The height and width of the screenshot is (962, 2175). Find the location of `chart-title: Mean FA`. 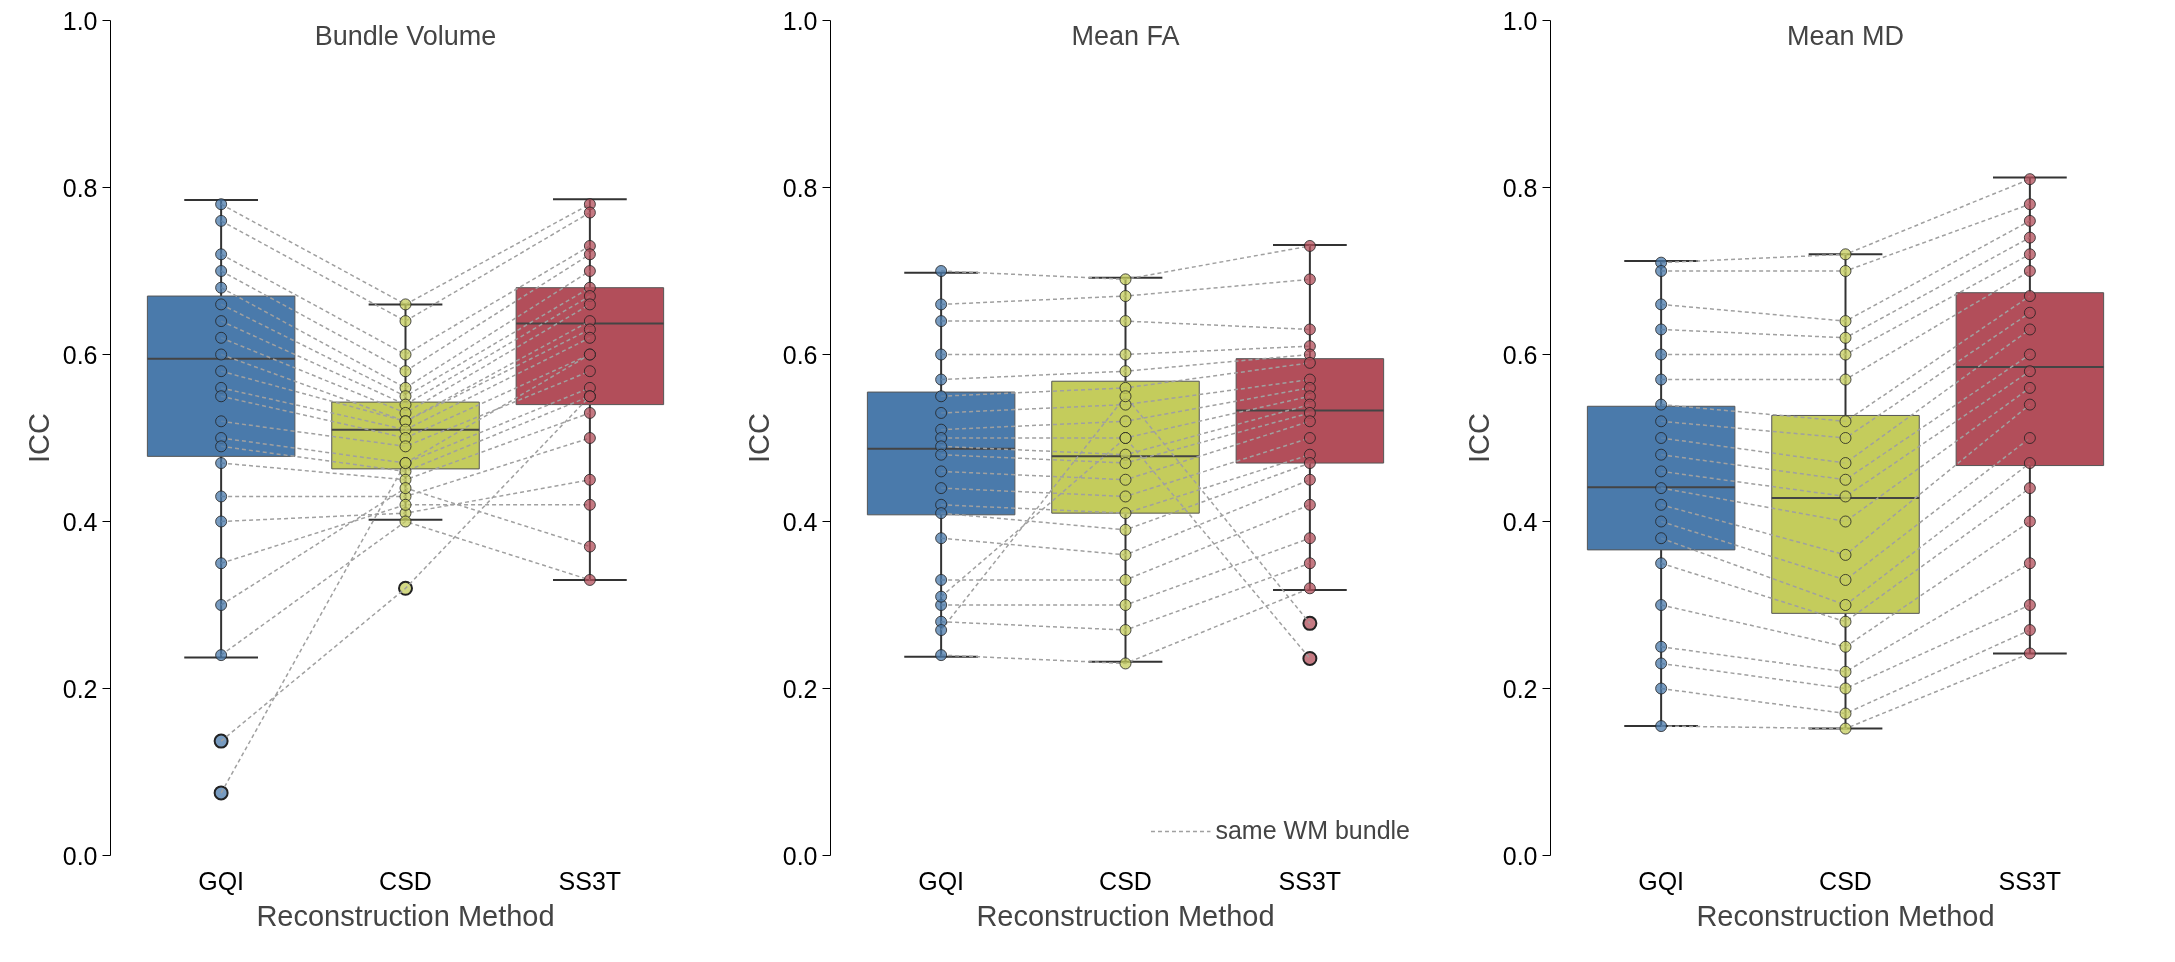

chart-title: Mean FA is located at coordinates (1125, 35).